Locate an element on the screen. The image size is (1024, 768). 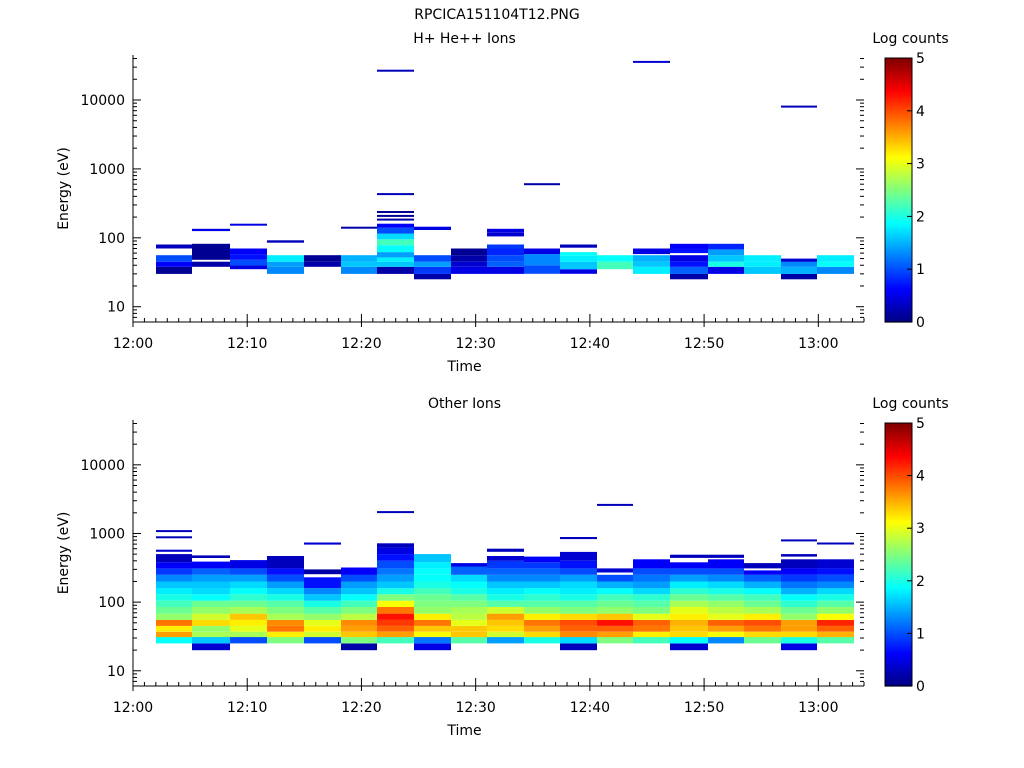
x-tick-label: 12:10 is located at coordinates (247, 708).